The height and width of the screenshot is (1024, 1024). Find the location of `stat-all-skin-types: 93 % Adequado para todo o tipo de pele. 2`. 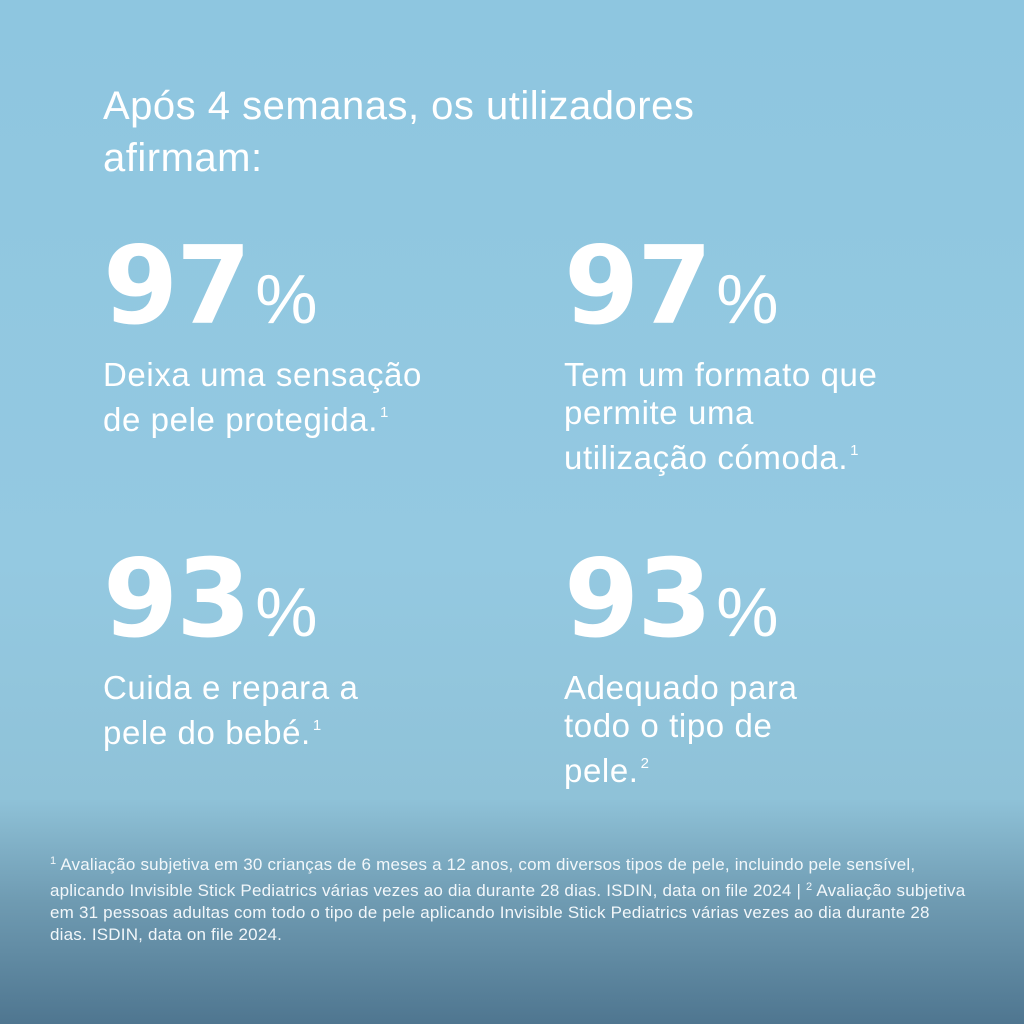

stat-all-skin-types: 93 % Adequado para todo o tipo de pele. 2 is located at coordinates (774, 667).